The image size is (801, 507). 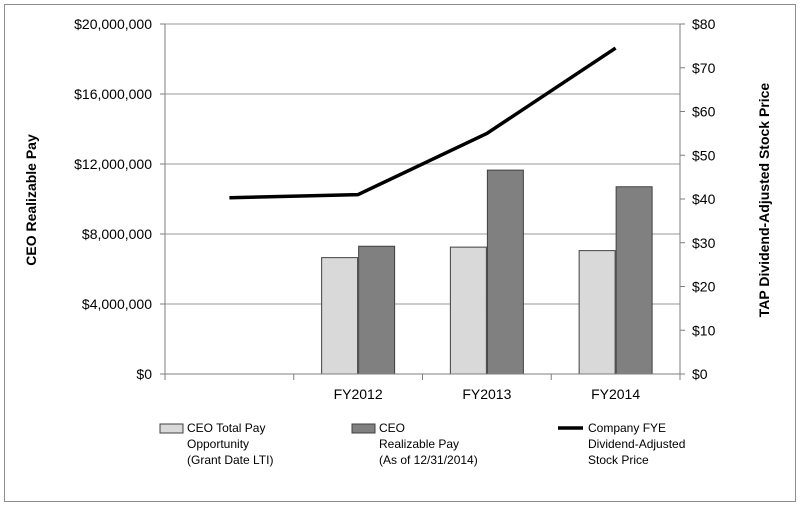 What do you see at coordinates (117, 234) in the screenshot?
I see `left-tick-label: $8,000,000` at bounding box center [117, 234].